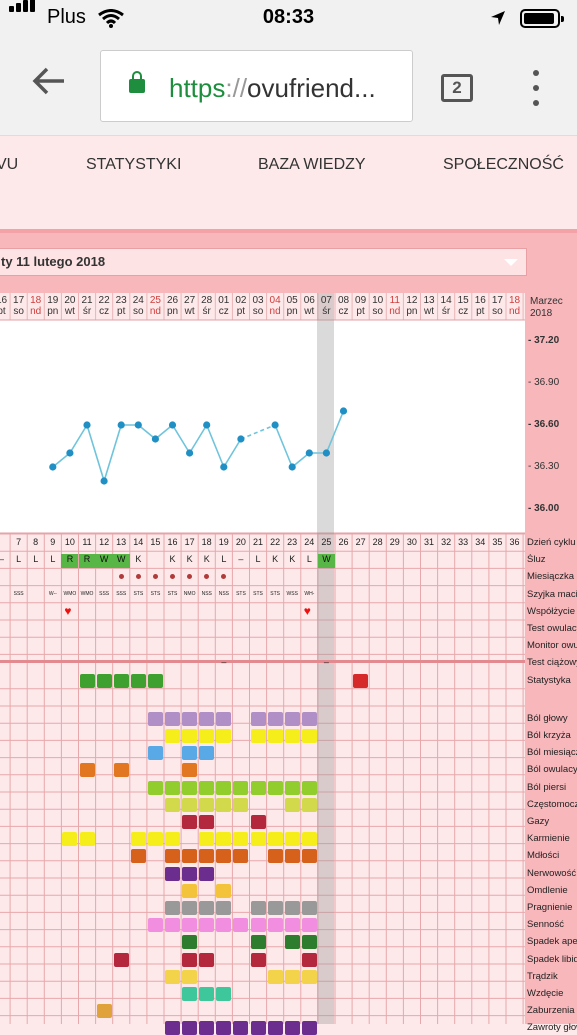 The width and height of the screenshot is (577, 1035). What do you see at coordinates (240, 306) in the screenshot?
I see `date-column-header: 02 pt` at bounding box center [240, 306].